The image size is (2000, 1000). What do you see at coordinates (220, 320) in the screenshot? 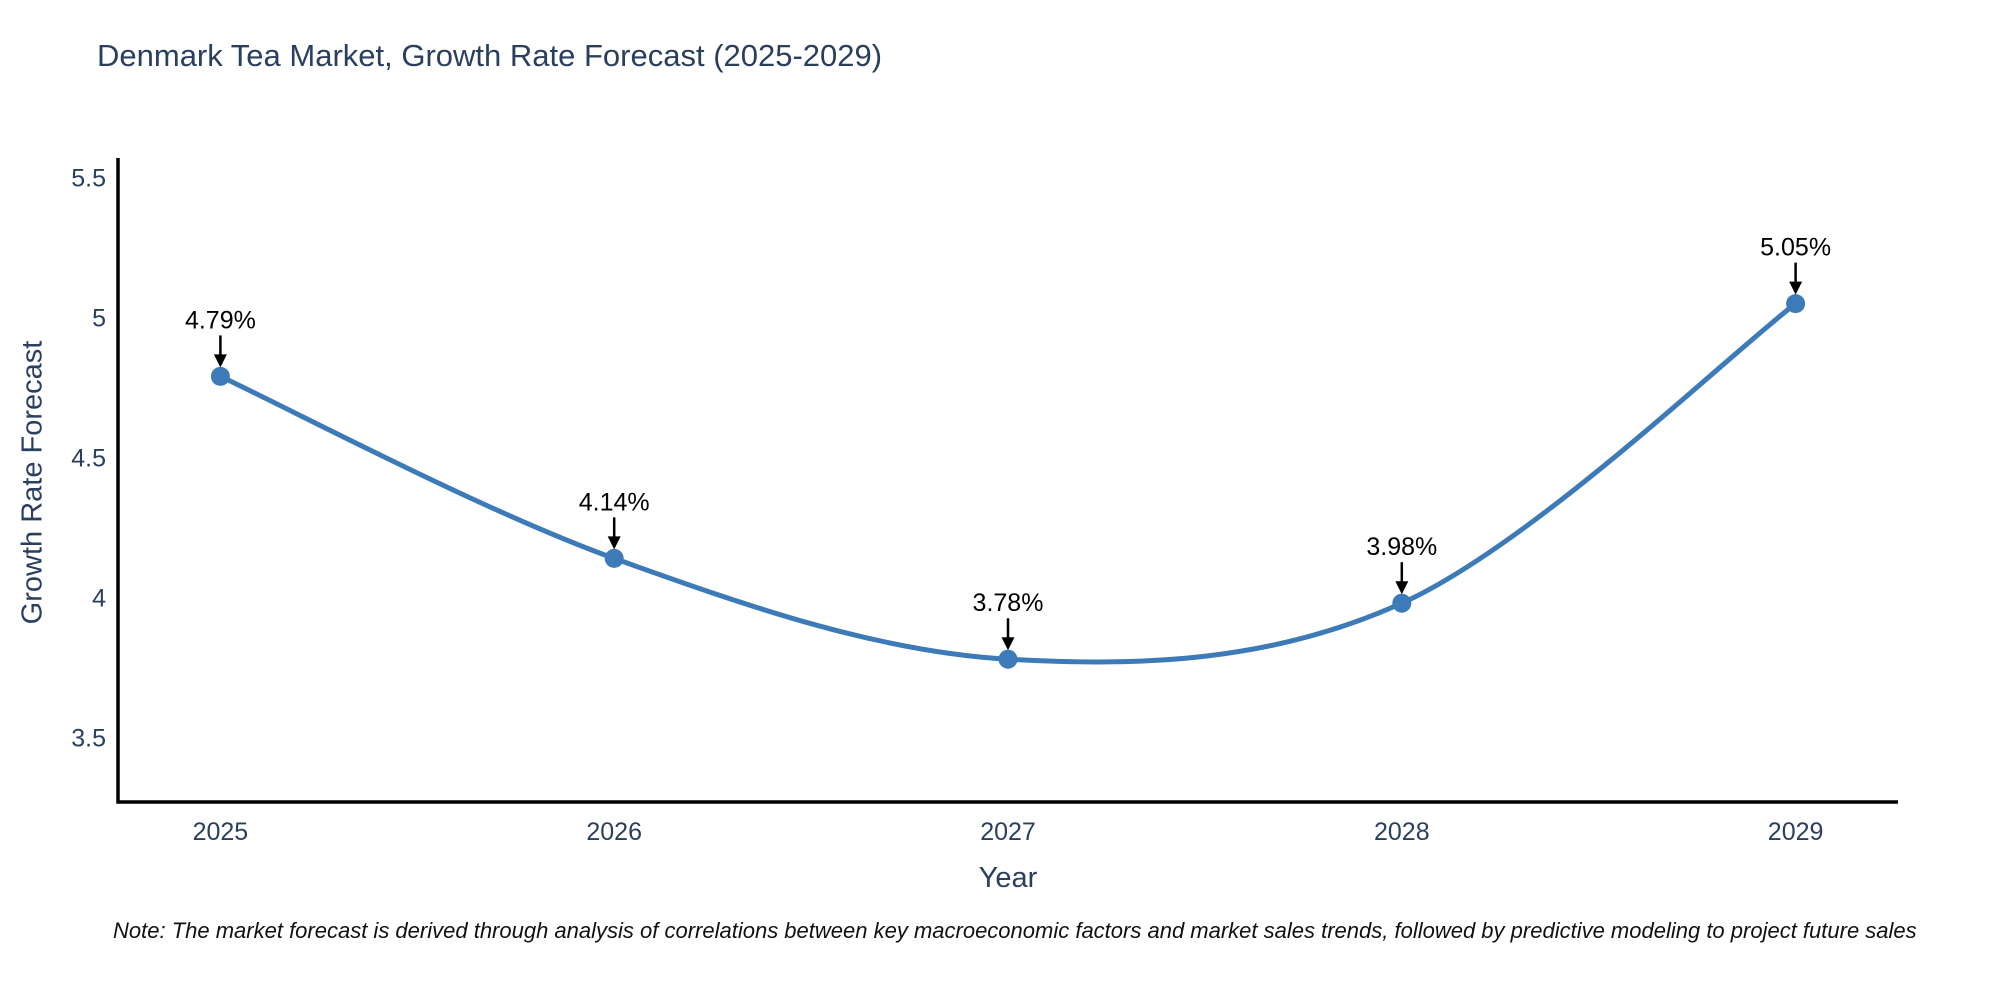
I see `data-point-label: 4.79%` at bounding box center [220, 320].